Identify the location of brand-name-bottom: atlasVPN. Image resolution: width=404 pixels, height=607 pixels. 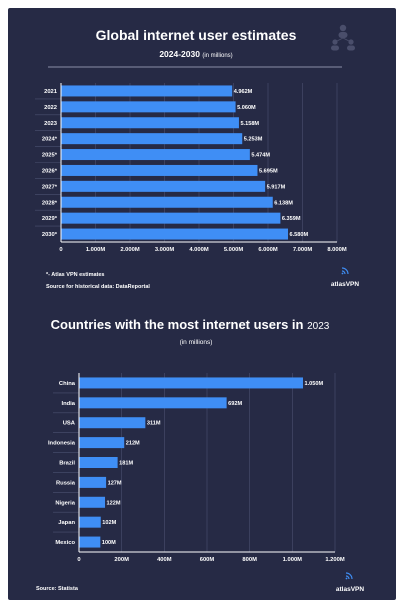
(350, 589).